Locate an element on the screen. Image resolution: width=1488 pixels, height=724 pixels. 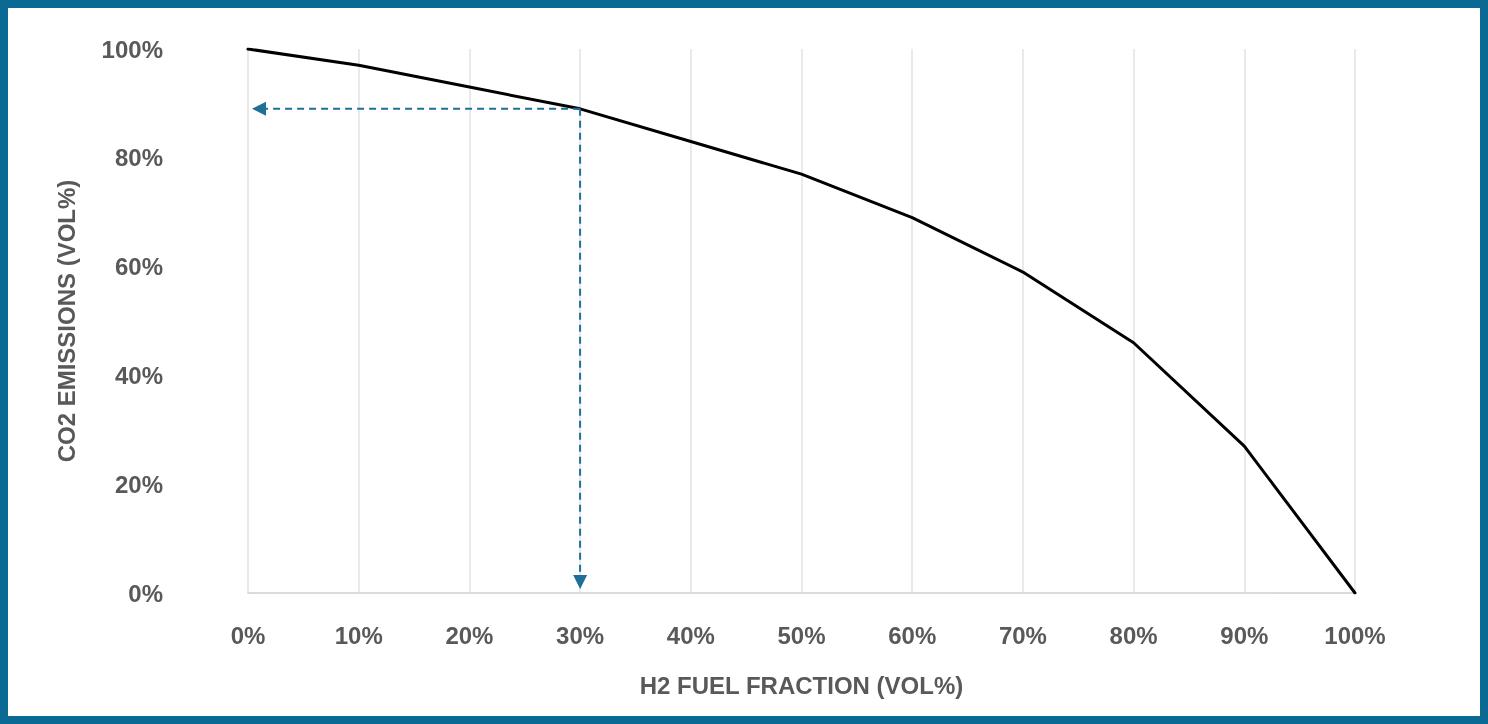
x-tick-label: 10% is located at coordinates (358, 635).